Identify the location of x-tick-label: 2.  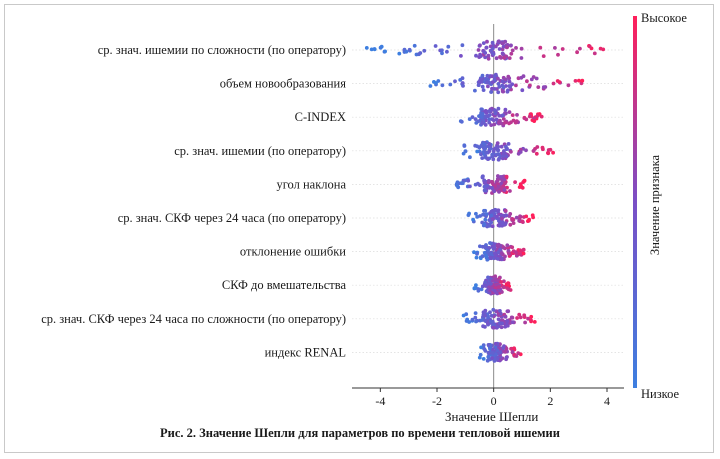
(550, 401).